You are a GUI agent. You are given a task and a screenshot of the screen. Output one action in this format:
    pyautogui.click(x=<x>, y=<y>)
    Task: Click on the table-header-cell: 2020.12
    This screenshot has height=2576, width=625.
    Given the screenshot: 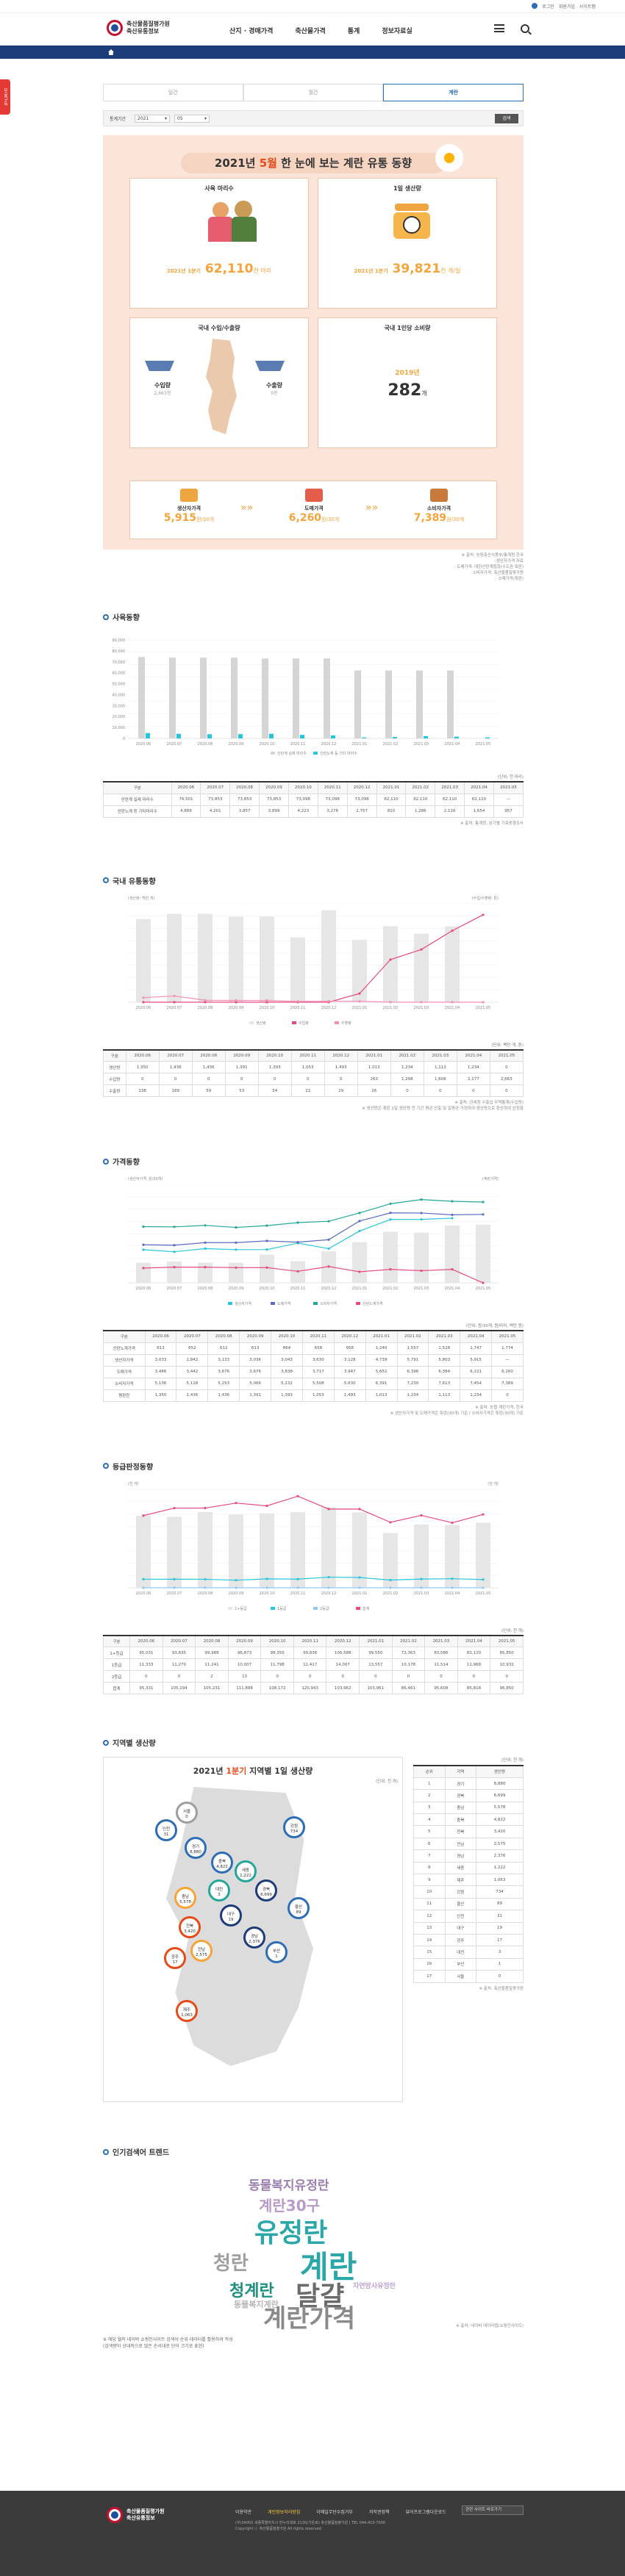 What is the action you would take?
    pyautogui.click(x=362, y=787)
    